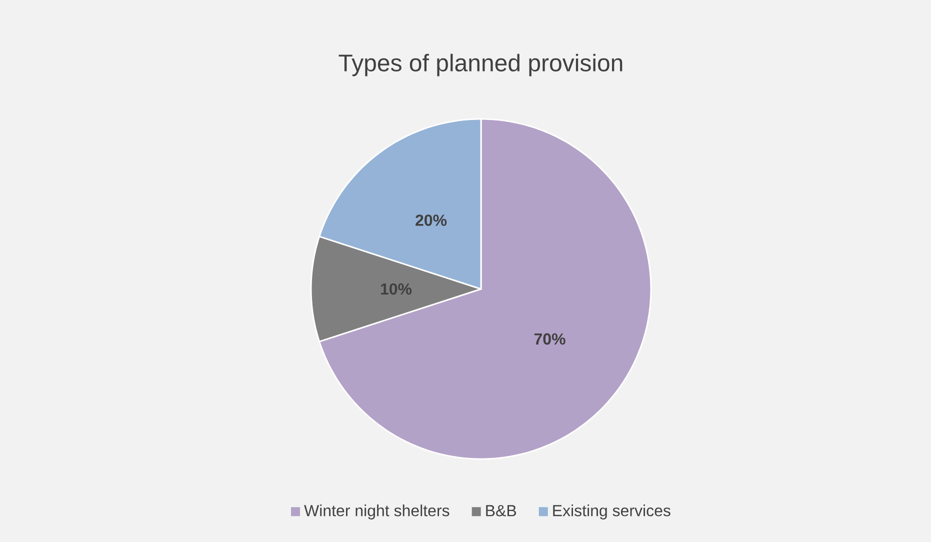 Image resolution: width=931 pixels, height=542 pixels. I want to click on legend-label: B&B, so click(501, 510).